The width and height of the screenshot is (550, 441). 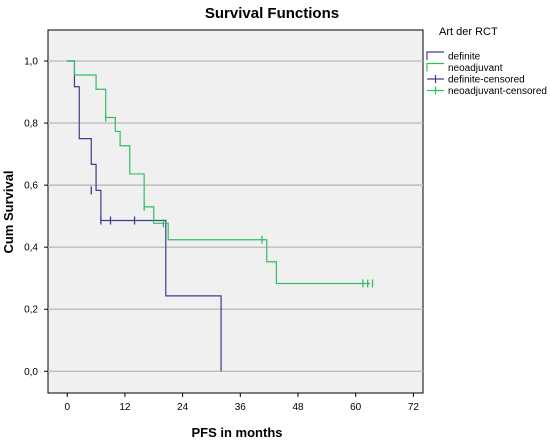 I want to click on x-axis-title: PFS in months, so click(x=237, y=432).